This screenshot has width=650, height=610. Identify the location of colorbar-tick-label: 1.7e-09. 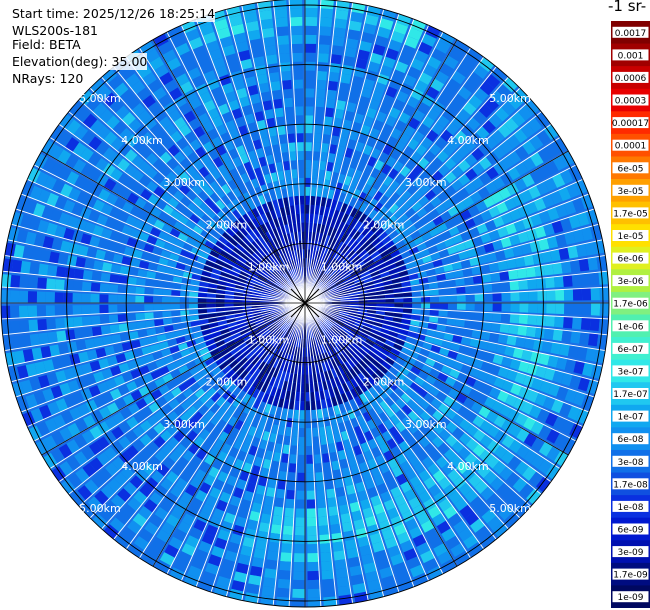
(630, 576).